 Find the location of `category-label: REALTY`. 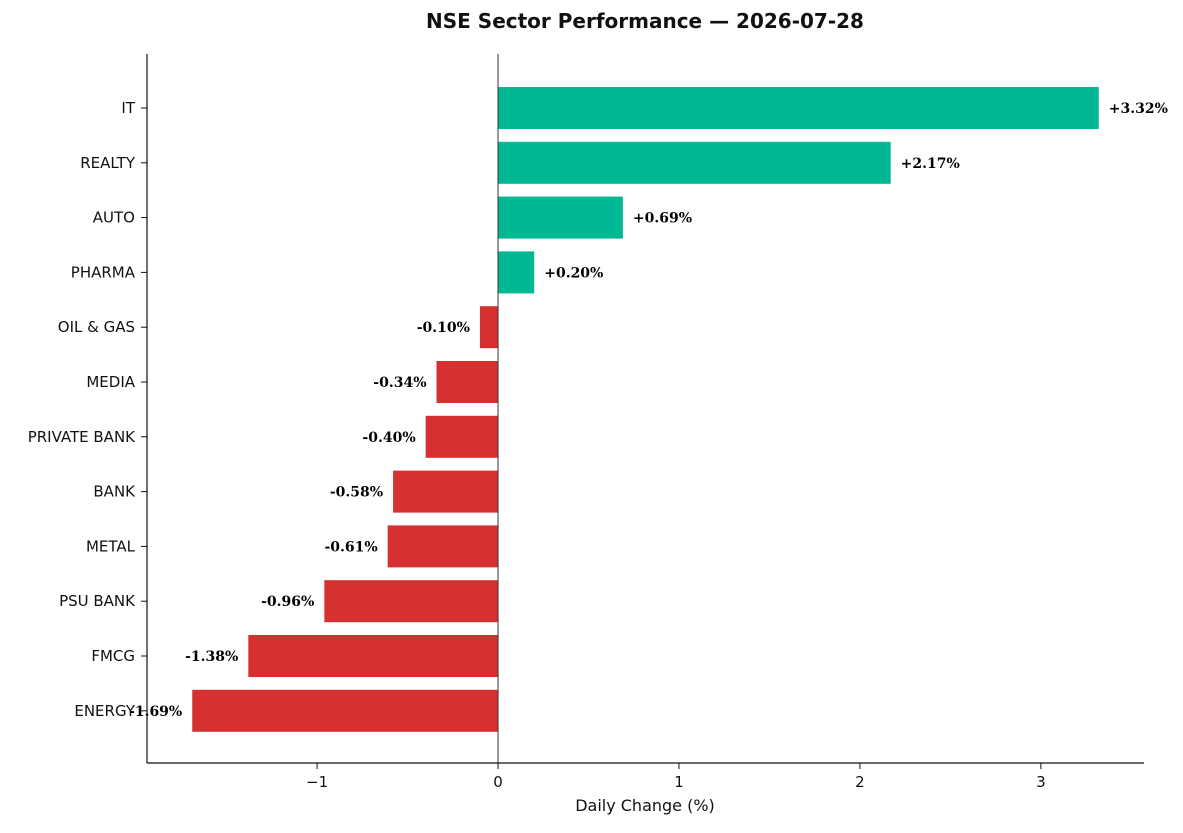

category-label: REALTY is located at coordinates (108, 163).